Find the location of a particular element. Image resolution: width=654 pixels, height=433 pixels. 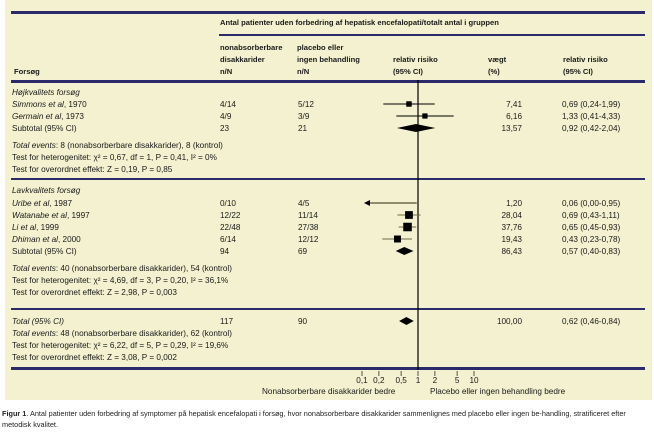

caption-label: Figur 1 is located at coordinates (14, 413).